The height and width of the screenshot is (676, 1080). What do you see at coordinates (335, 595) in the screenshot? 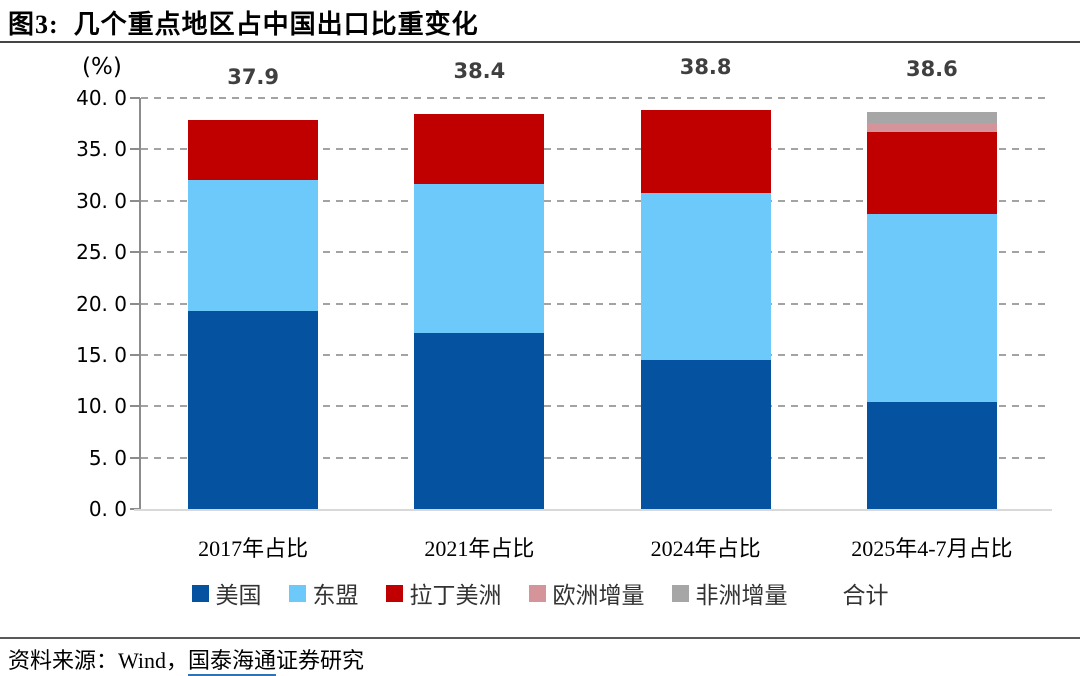
I see `legend-label: 东盟` at bounding box center [335, 595].